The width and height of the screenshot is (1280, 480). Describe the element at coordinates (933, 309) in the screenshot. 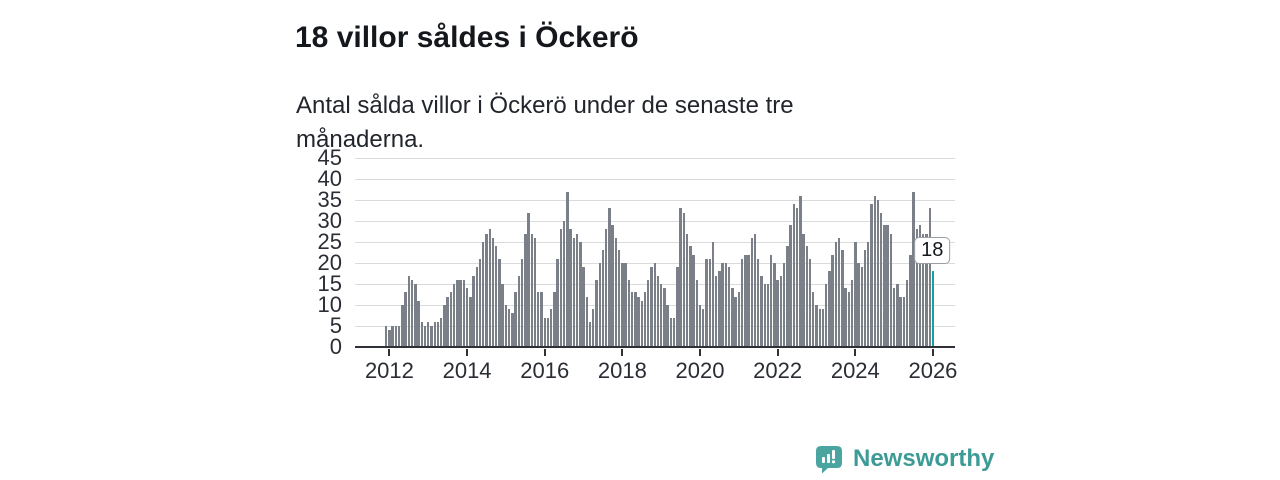

I see `highlight-bar` at that location.